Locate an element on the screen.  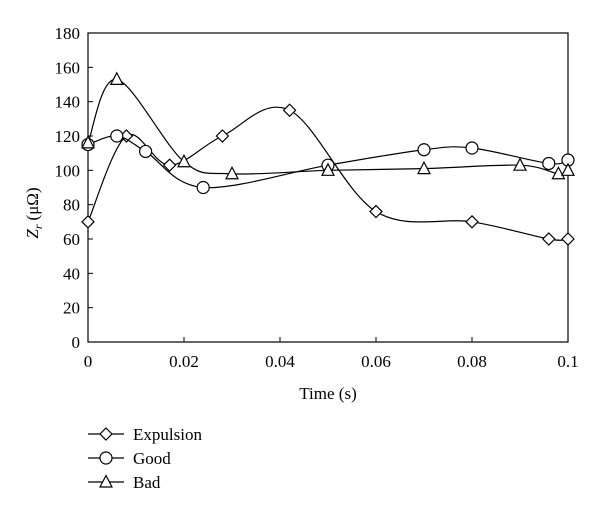
legend-item-expulsion: Expulsion is located at coordinates (145, 434).